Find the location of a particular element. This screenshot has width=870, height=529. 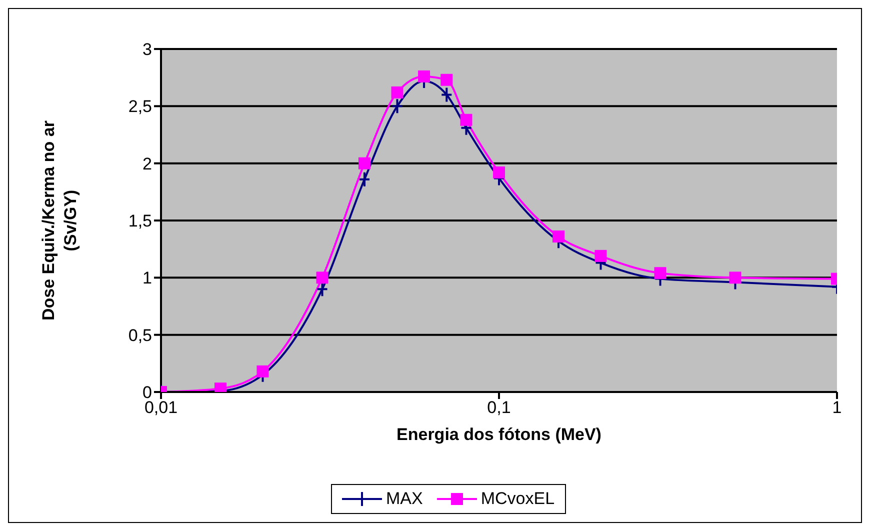

y-tick-label: 1,5 is located at coordinates (140, 221).